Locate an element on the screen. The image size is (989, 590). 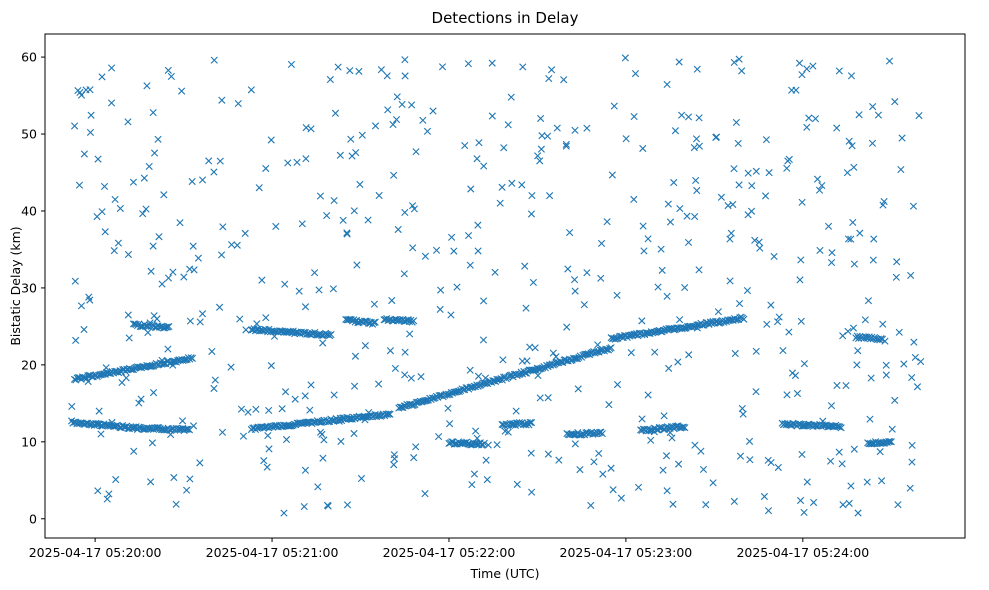
x-tick-label: 2025-04-17 05:21:00 is located at coordinates (272, 552).